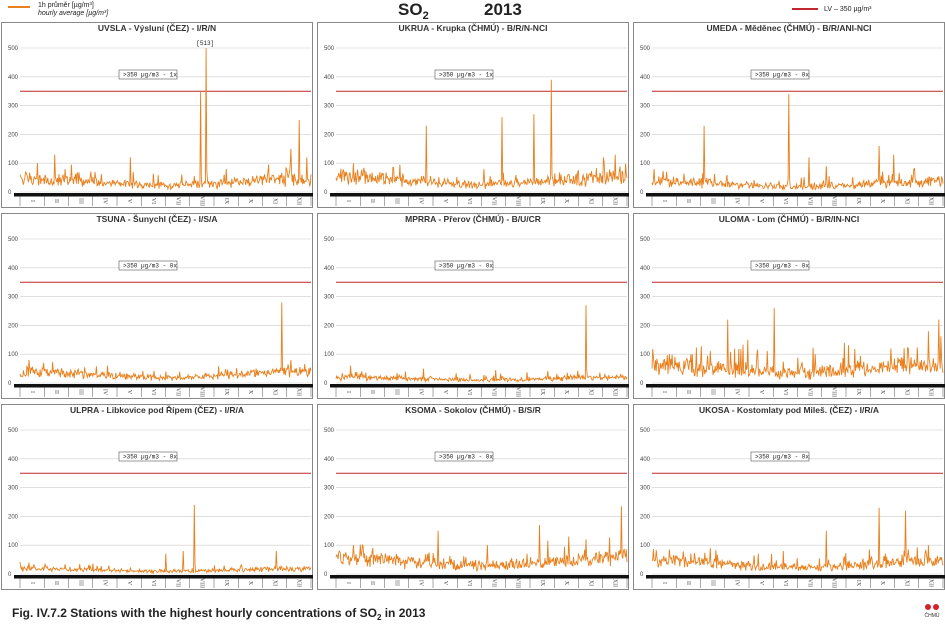  What do you see at coordinates (503, 9) in the screenshot?
I see `main-year: 2013` at bounding box center [503, 9].